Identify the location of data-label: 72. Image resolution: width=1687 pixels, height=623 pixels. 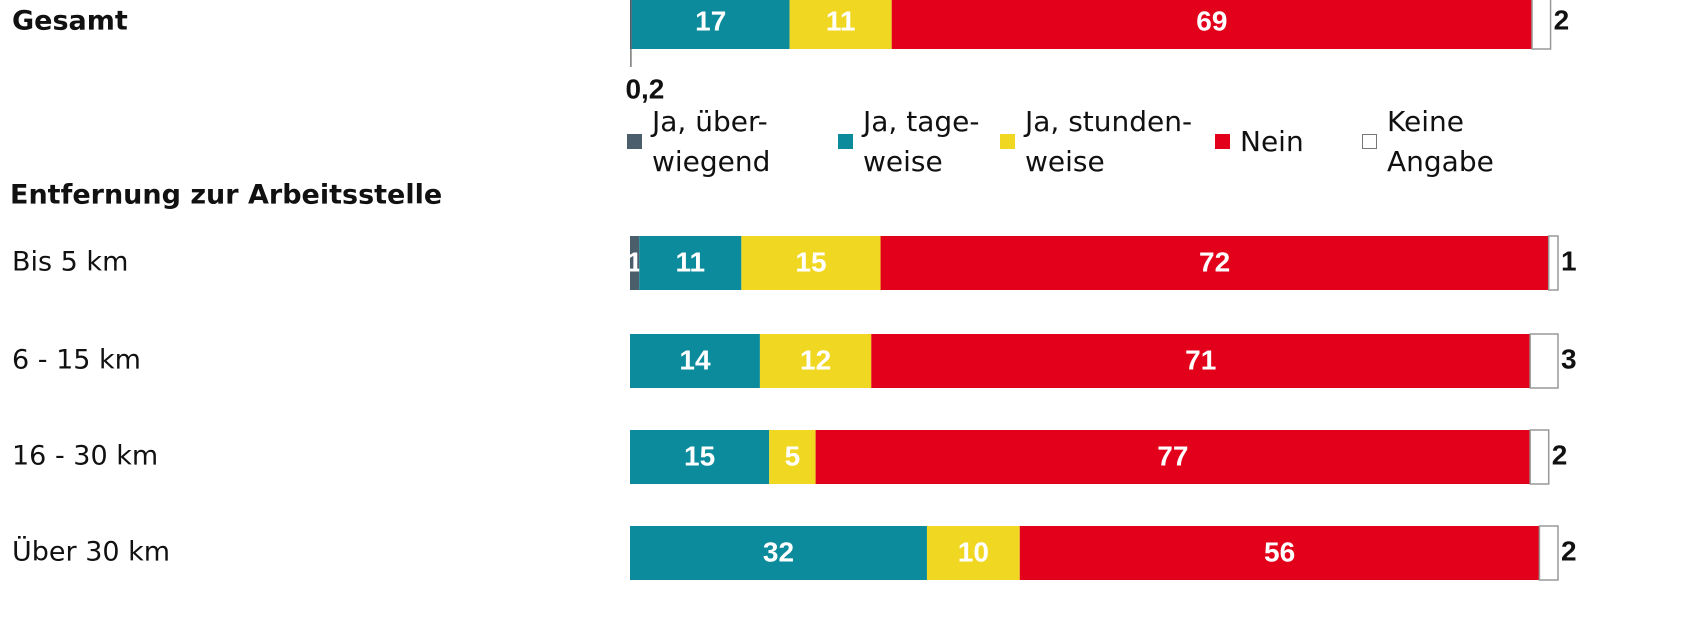
(1214, 261).